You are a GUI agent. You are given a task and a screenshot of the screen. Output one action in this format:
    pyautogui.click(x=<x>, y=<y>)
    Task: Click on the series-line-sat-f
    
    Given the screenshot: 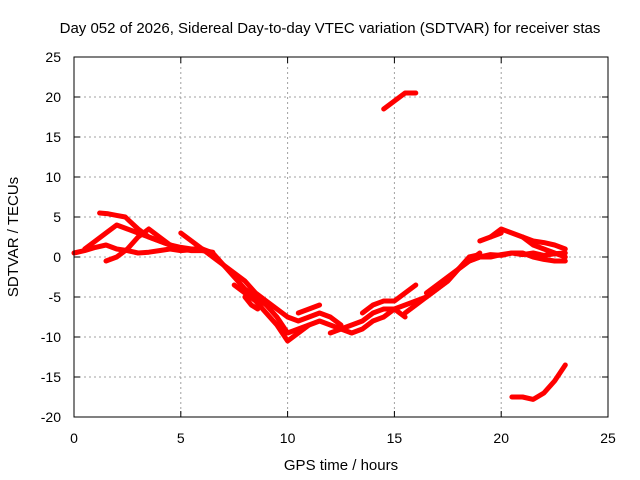 What is the action you would take?
    pyautogui.click(x=271, y=313)
    